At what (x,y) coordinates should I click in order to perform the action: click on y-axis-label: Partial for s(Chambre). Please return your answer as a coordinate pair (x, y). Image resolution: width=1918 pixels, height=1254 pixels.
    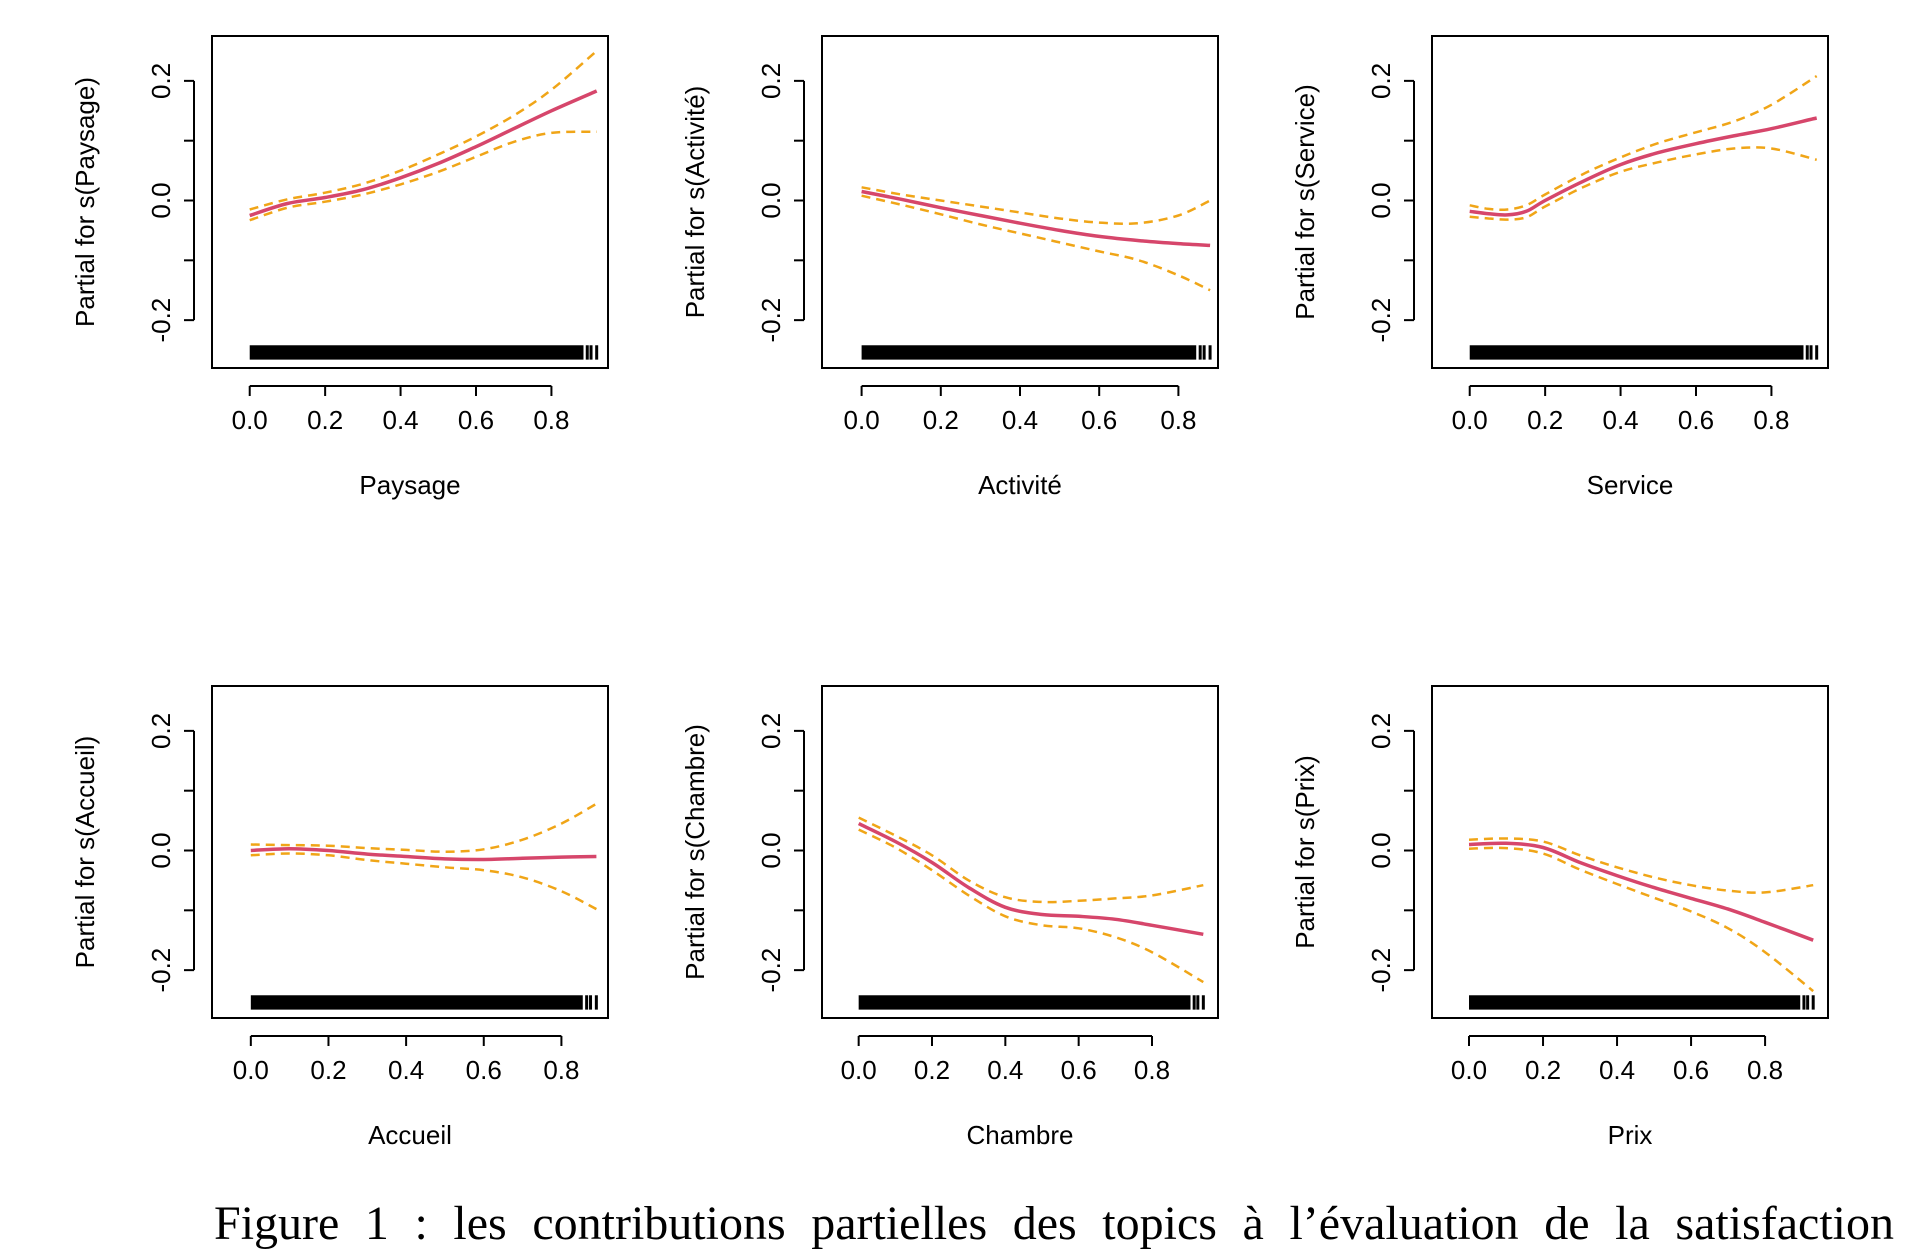
    Looking at the image, I should click on (695, 852).